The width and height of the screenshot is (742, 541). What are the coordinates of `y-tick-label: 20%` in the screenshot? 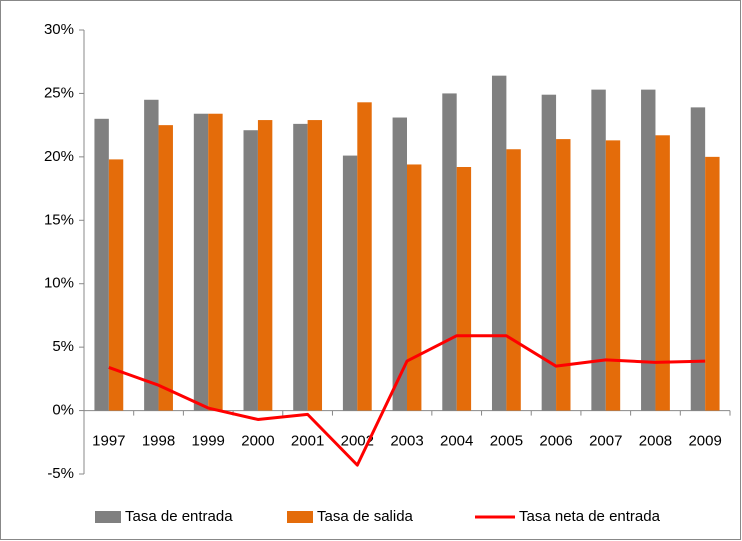 It's located at (59, 156).